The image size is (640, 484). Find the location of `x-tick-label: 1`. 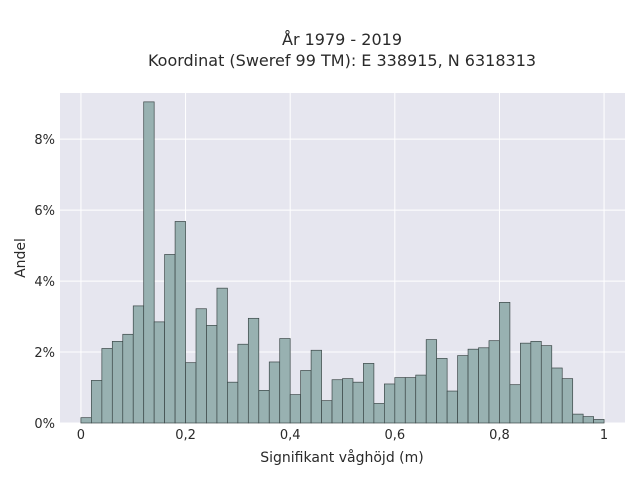

x-tick-label: 1 is located at coordinates (604, 435).